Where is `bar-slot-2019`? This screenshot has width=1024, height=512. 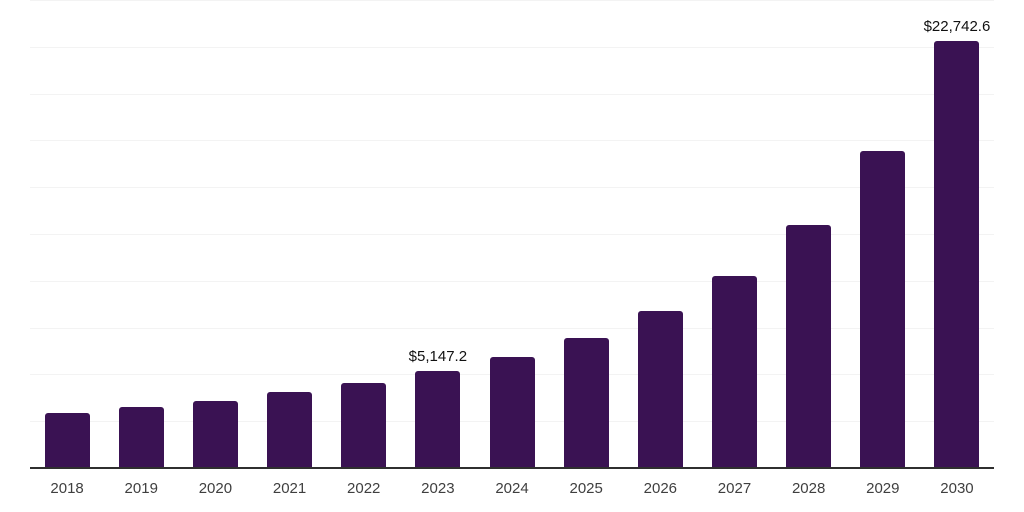
bar-slot-2019 is located at coordinates (141, 233).